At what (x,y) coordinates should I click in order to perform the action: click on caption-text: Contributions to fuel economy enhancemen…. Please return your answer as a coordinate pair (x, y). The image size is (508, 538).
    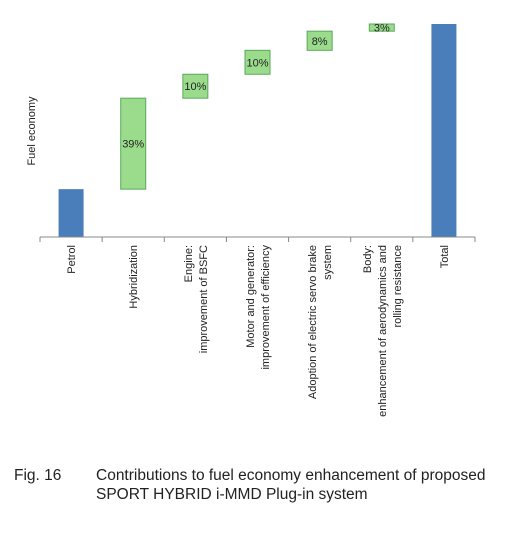
    Looking at the image, I should click on (291, 485).